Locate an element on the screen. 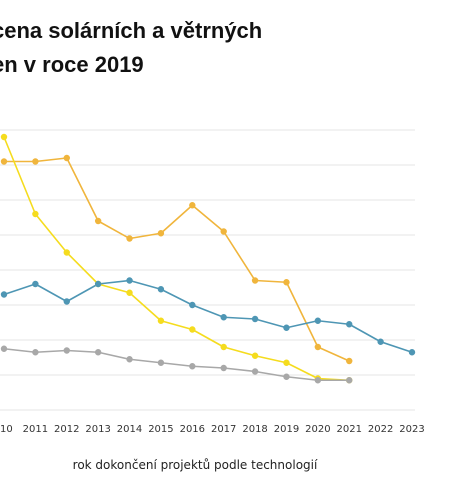 The image size is (450, 500). chart-title-line-2: en v roce 2019 is located at coordinates (72, 64).